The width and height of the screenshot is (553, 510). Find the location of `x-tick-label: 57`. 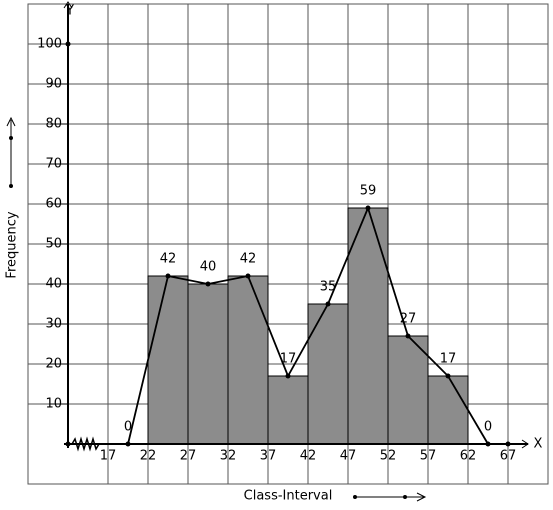

x-tick-label: 57 is located at coordinates (428, 456).